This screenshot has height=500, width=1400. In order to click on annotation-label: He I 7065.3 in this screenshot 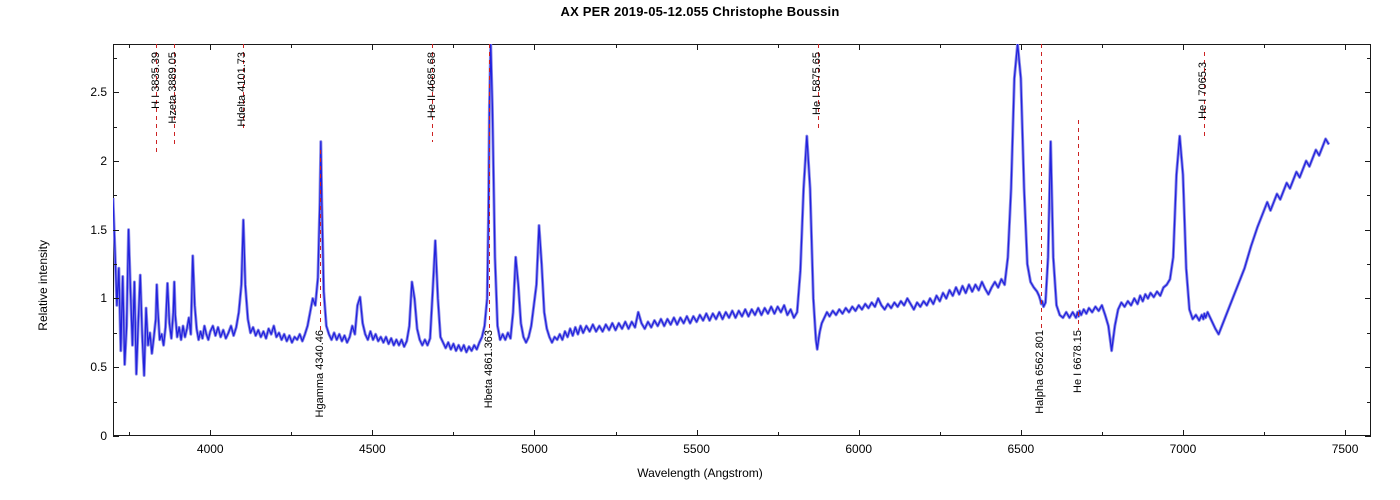, I will do `click(1203, 90)`.